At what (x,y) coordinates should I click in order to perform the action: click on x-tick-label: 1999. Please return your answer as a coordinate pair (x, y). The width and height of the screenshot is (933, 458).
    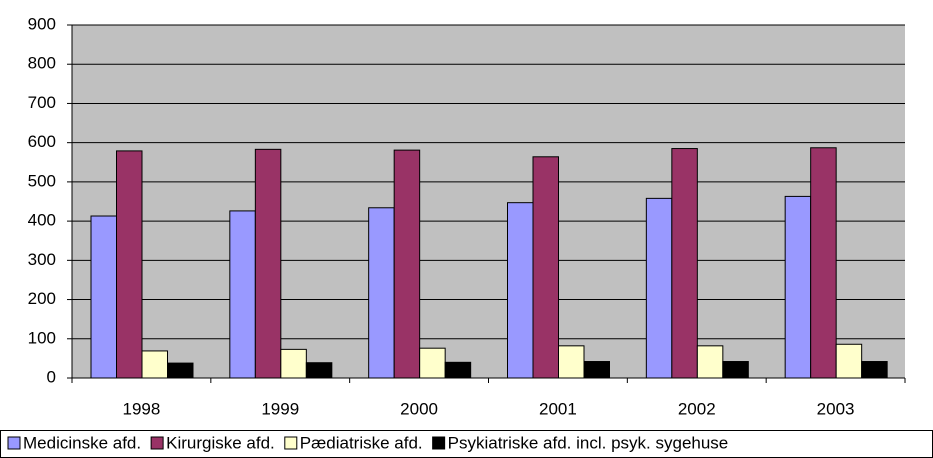
    Looking at the image, I should click on (280, 408).